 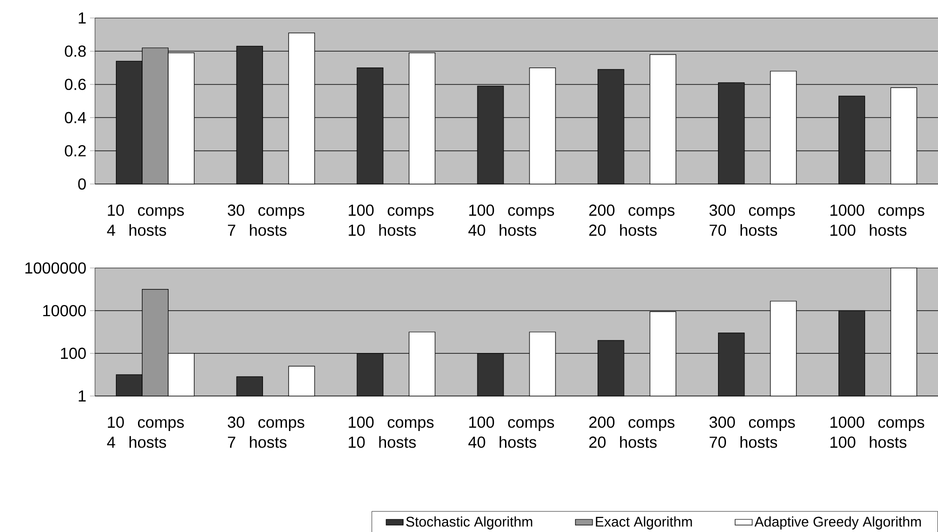 I want to click on y-tick-label: 0.2, so click(x=75, y=150).